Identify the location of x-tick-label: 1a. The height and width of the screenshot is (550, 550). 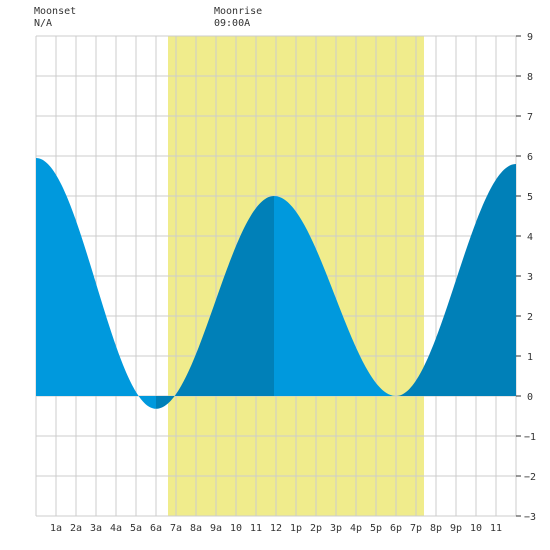
(56, 528).